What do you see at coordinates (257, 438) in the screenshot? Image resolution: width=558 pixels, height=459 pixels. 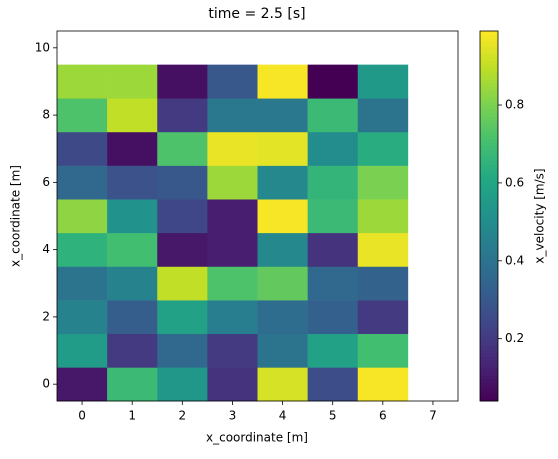 I see `x-axis-label: x_coordinate [m]` at bounding box center [257, 438].